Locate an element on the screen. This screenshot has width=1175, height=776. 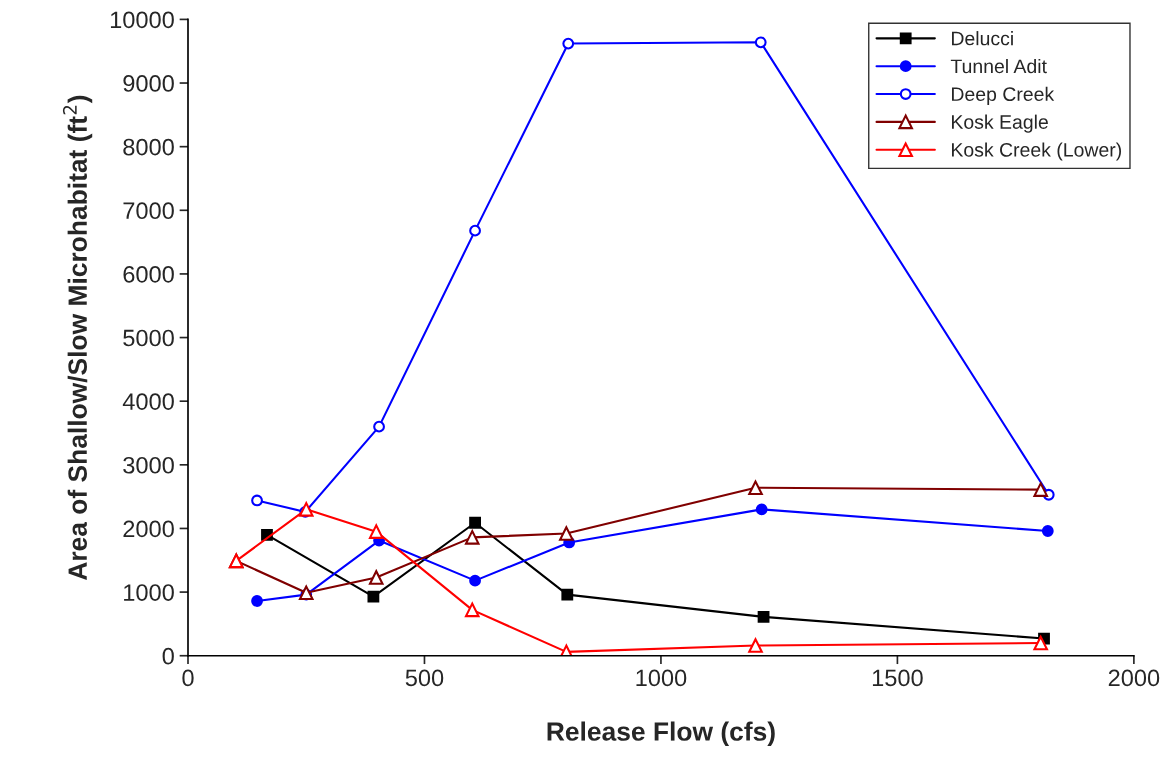
y-tick-label: 2000 is located at coordinates (148, 529).